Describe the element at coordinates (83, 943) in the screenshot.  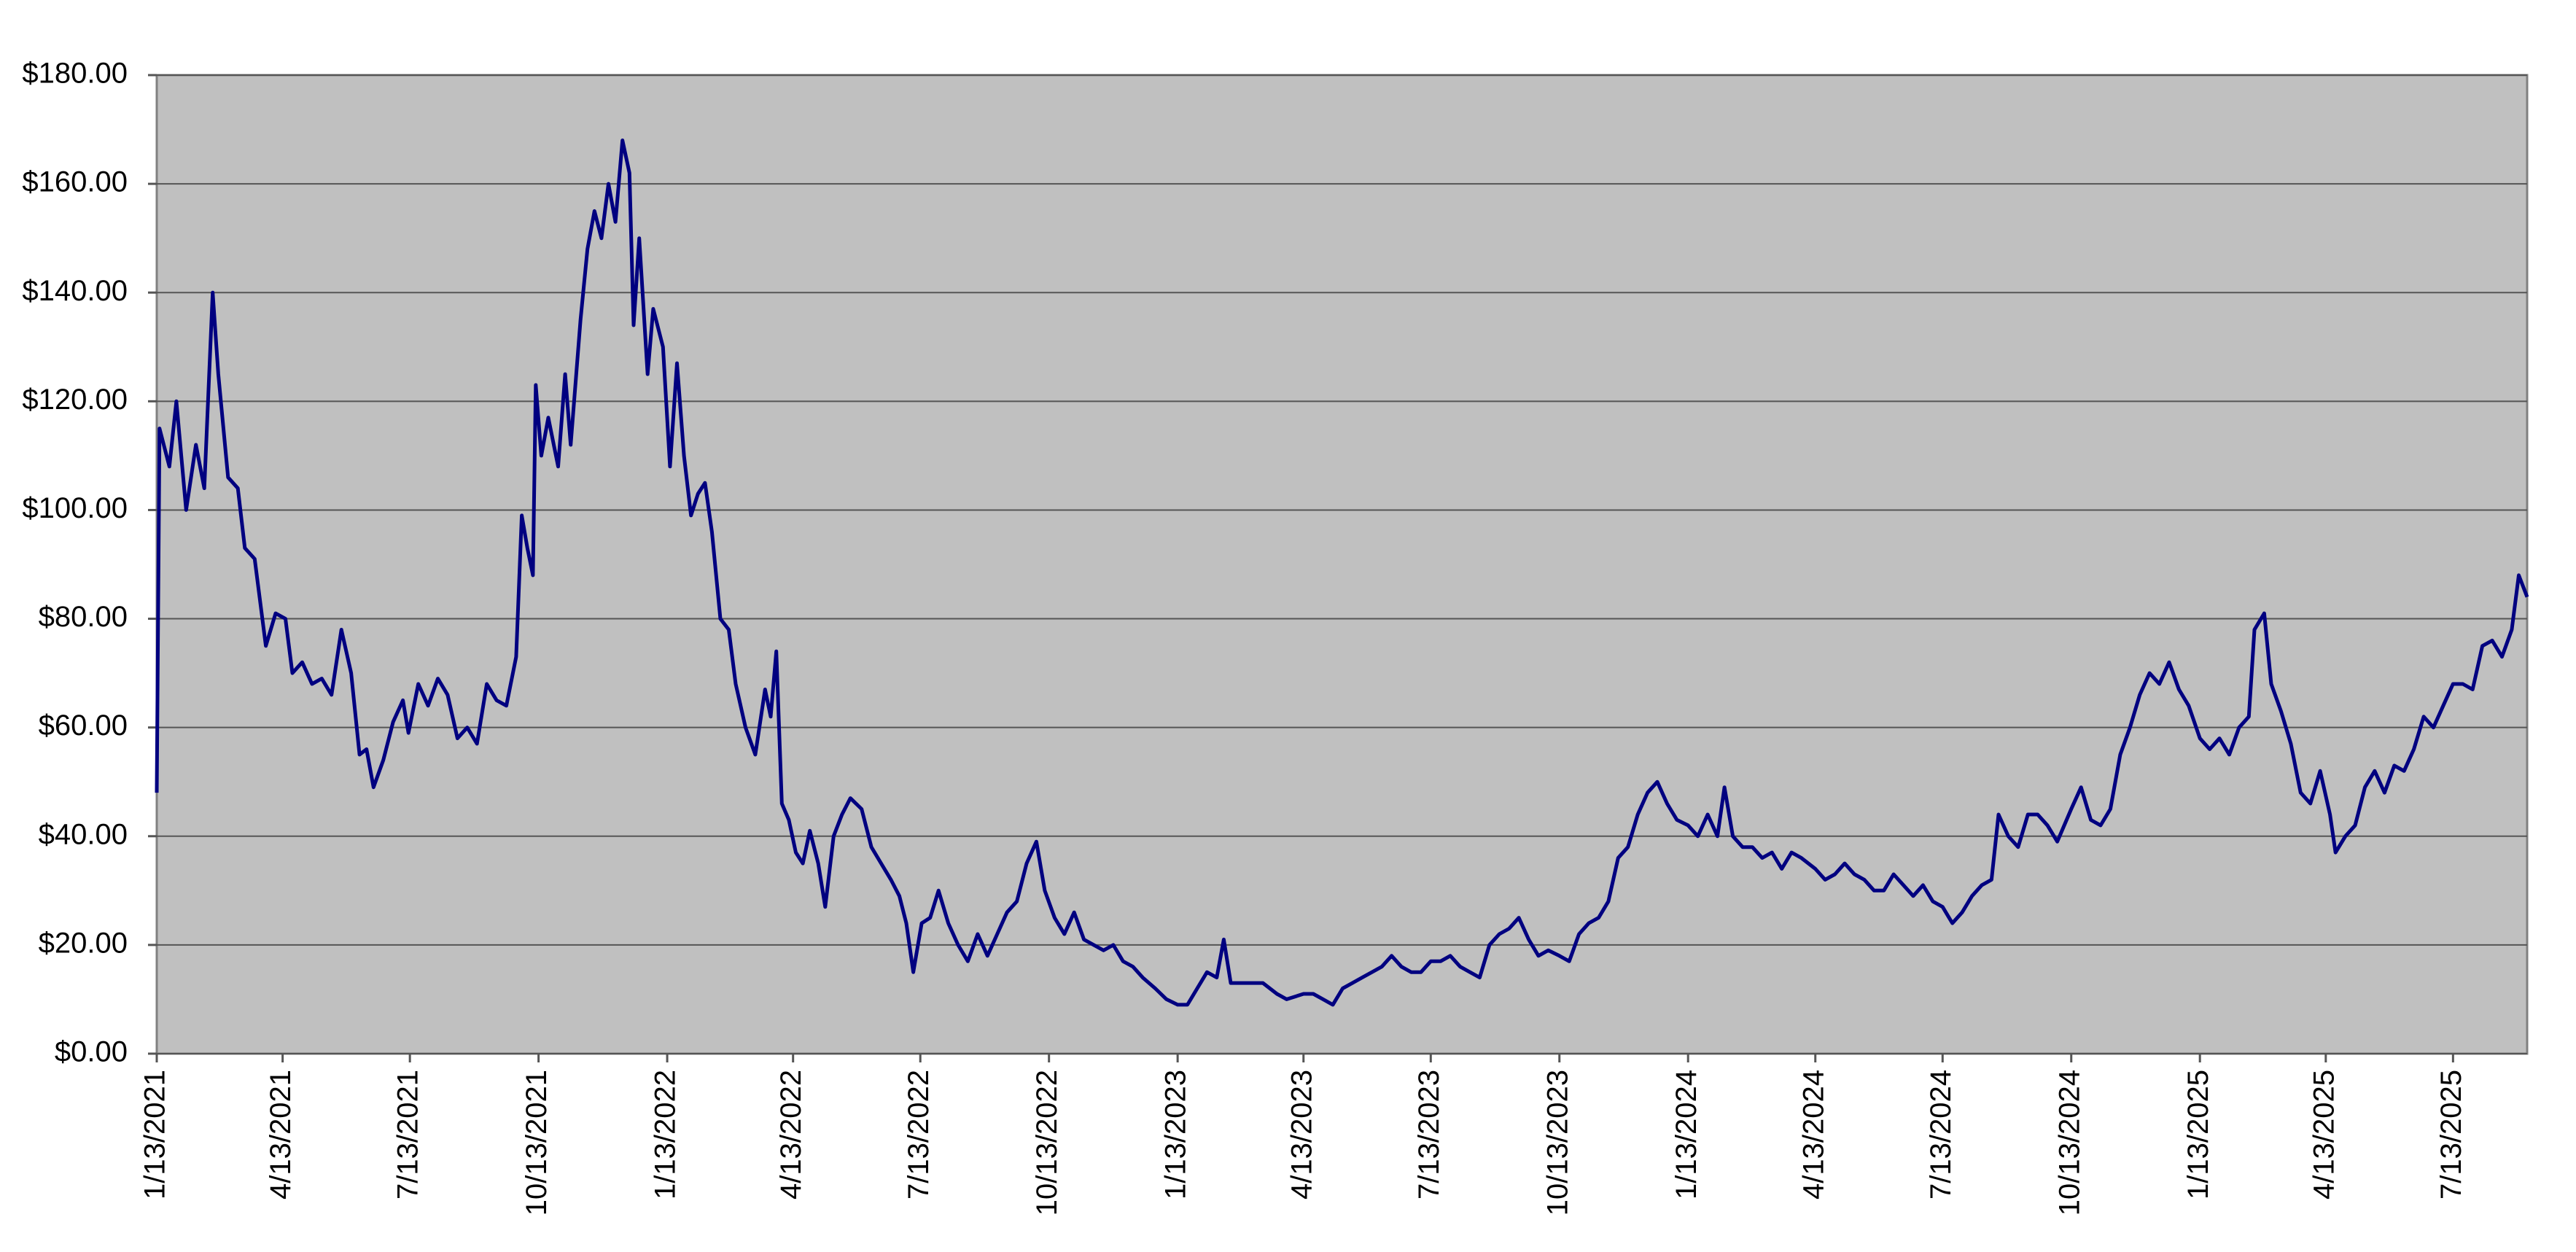
I see `y-tick-label: $20.00` at that location.